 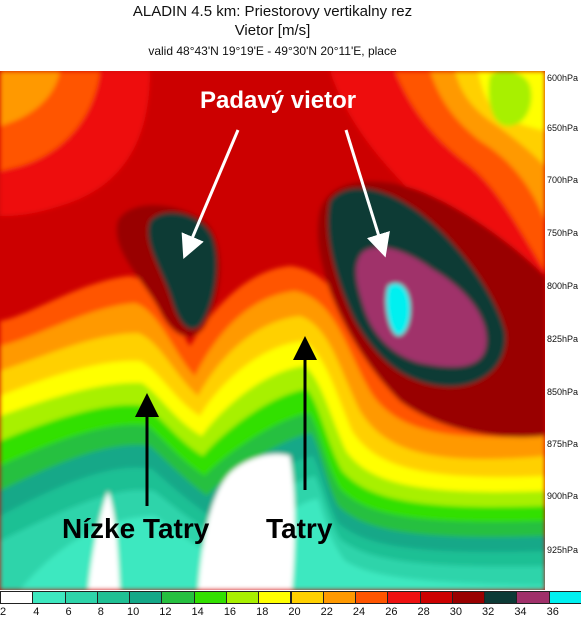 I want to click on pressure-tick: 700hPa, so click(x=563, y=180).